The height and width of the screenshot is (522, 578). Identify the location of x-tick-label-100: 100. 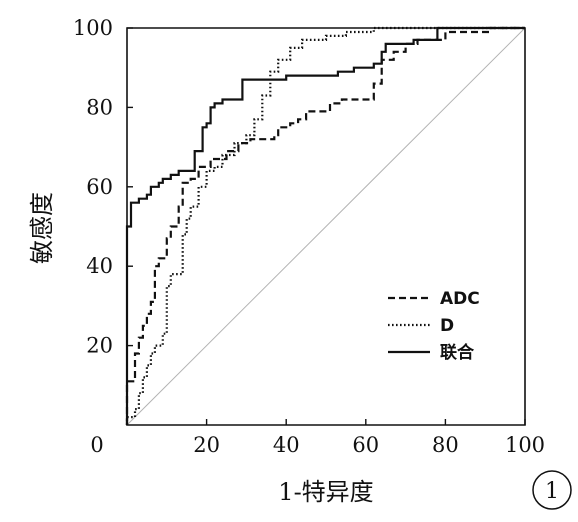
(525, 445).